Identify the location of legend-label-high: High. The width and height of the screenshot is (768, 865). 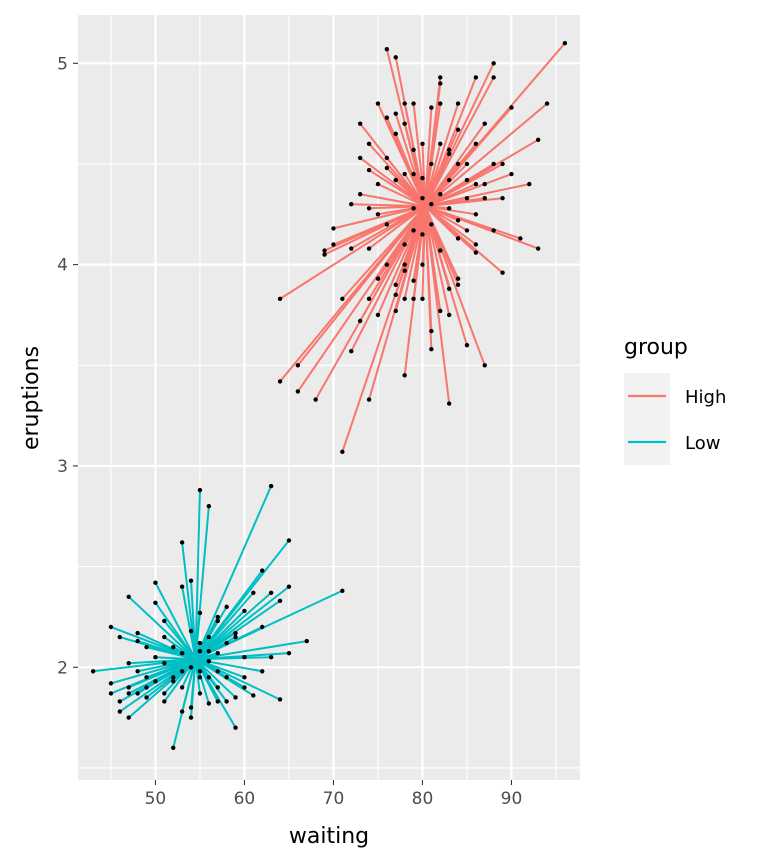
(705, 397).